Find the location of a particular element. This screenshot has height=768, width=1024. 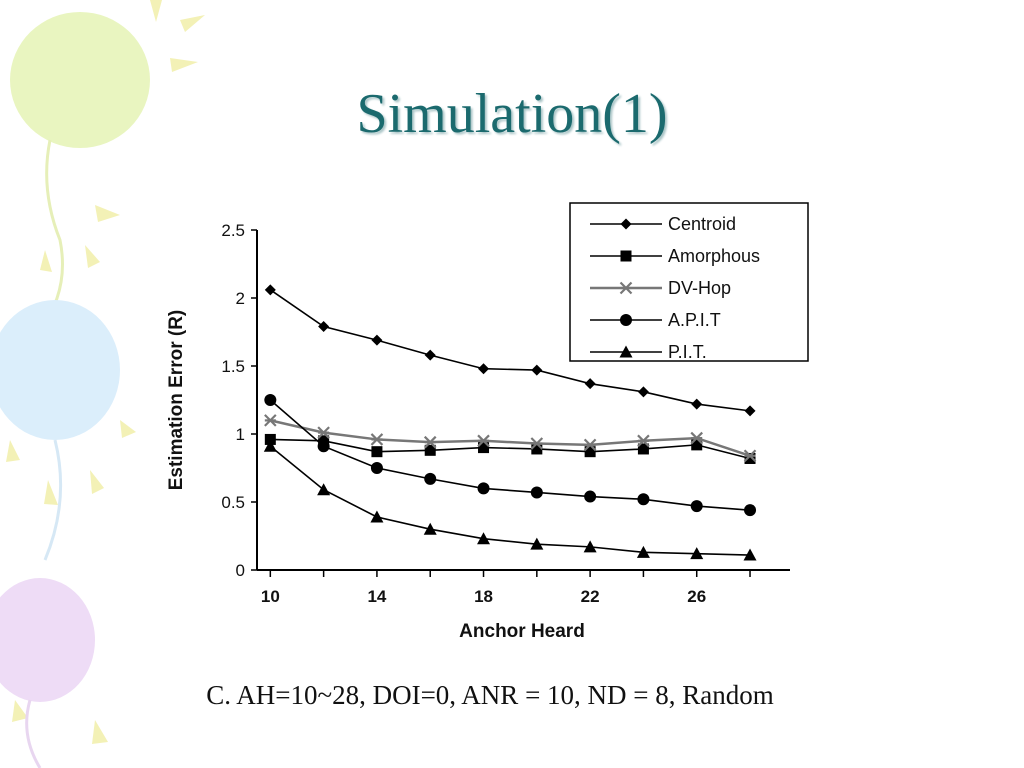

series-a-p-i-t is located at coordinates (510, 455).